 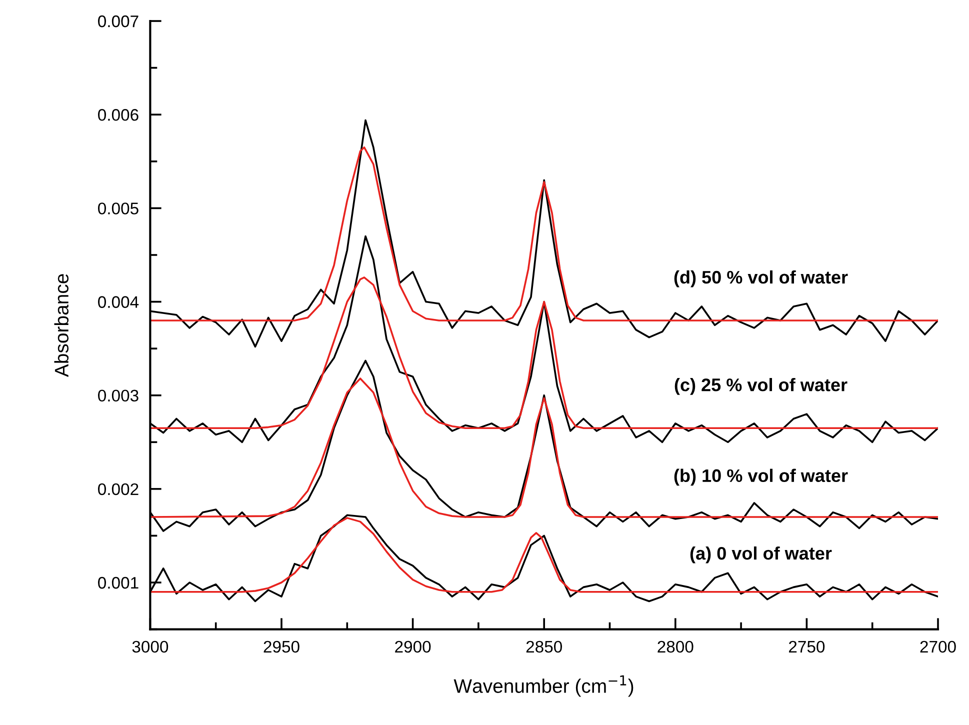 I want to click on series-label: (a) 0 vol of water, so click(x=761, y=555).